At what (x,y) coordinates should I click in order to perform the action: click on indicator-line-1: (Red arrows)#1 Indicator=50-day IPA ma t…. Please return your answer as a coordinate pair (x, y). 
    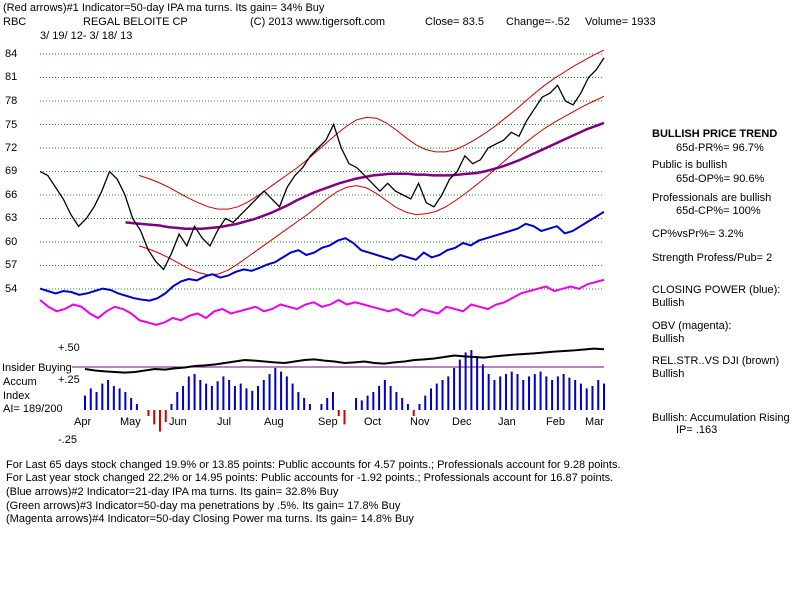
    Looking at the image, I should click on (164, 8).